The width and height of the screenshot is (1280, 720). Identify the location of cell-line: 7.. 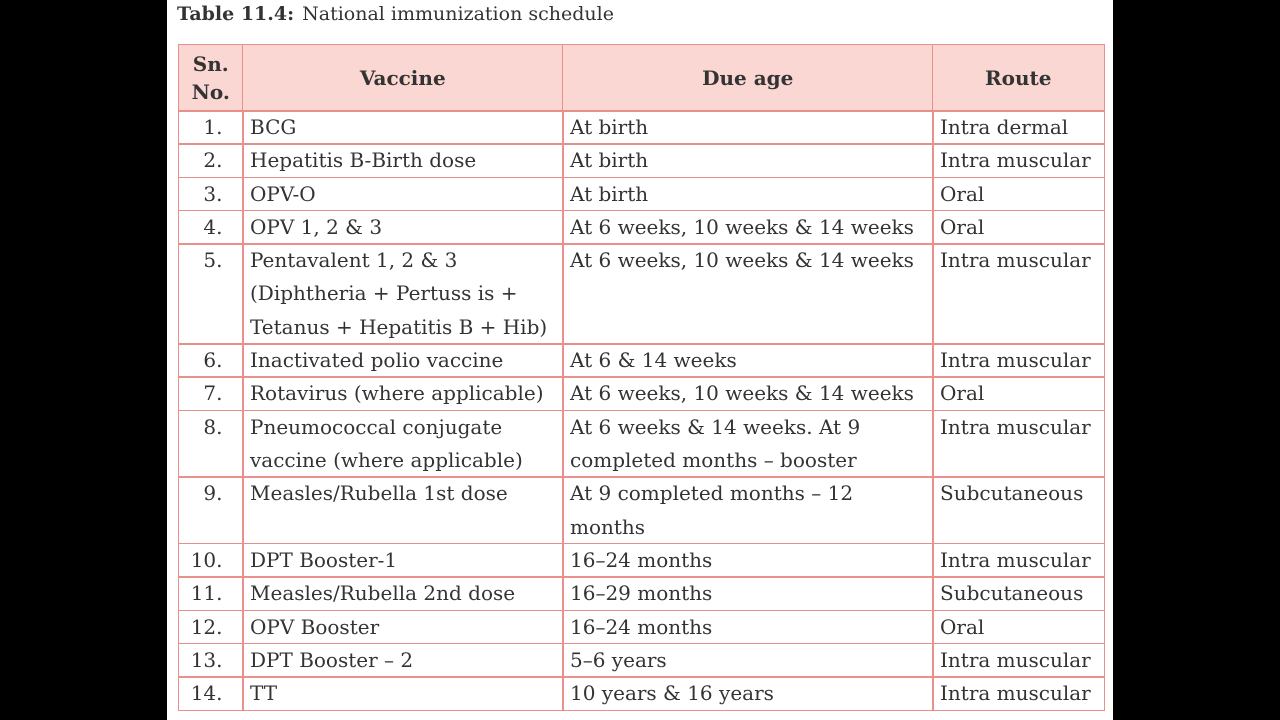
(213, 393).